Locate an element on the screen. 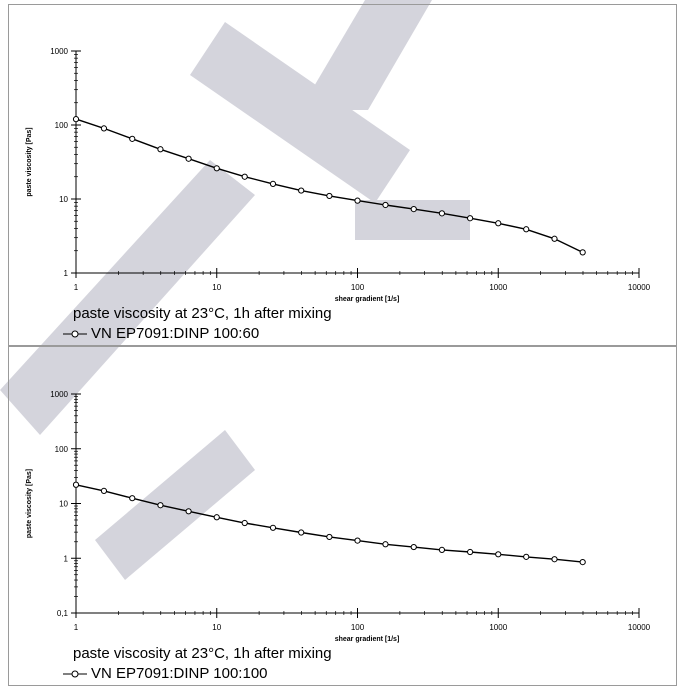  chart-1-y-tick-label: 1000 is located at coordinates (59, 51).